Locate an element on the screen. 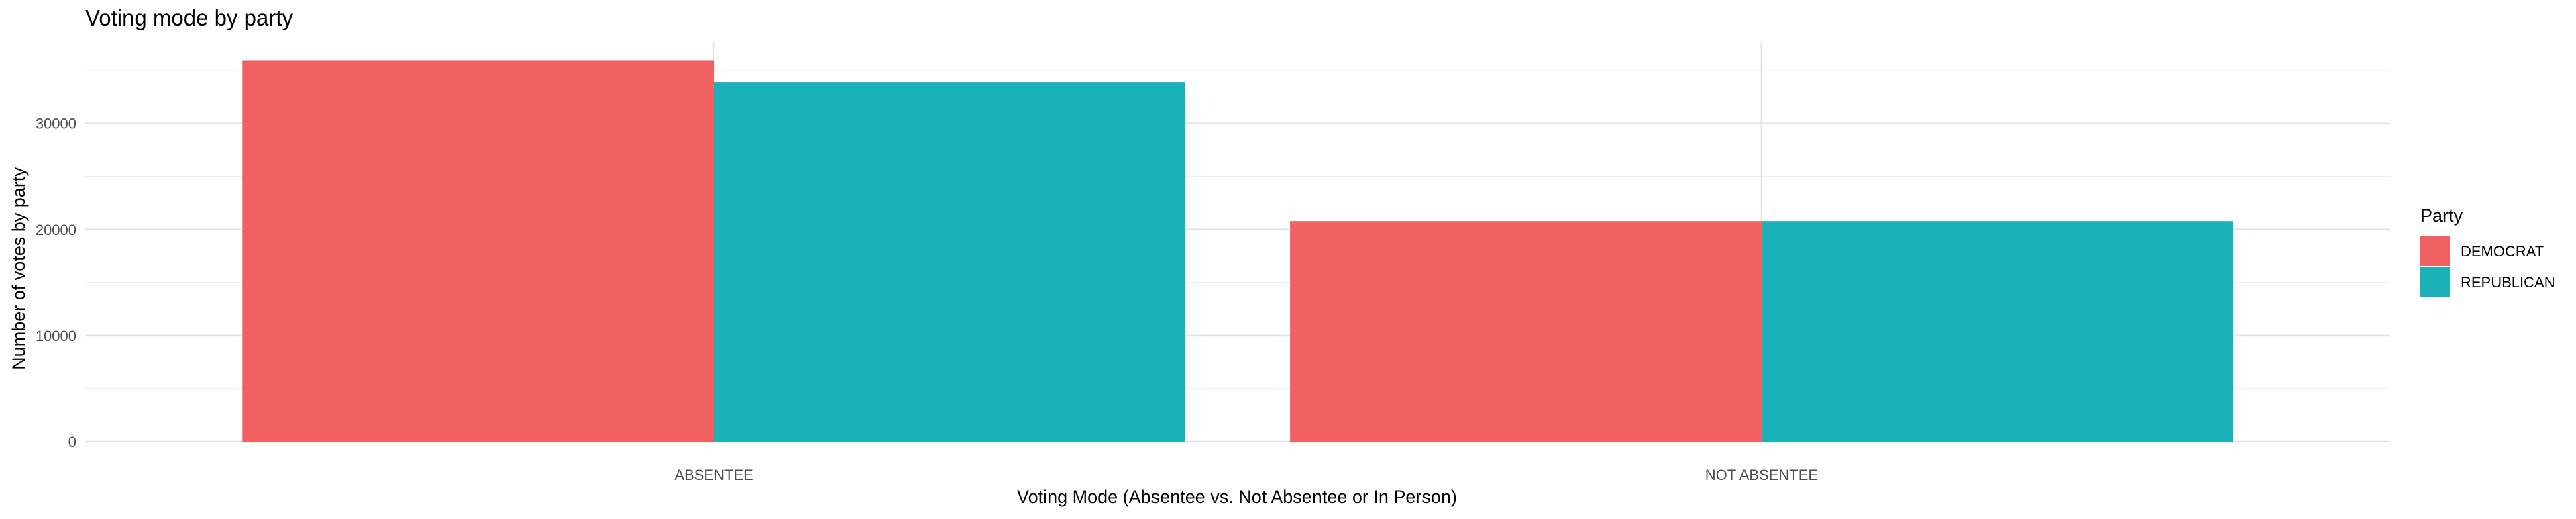  legend-label-democrat: DEMOCRAT is located at coordinates (2502, 251).